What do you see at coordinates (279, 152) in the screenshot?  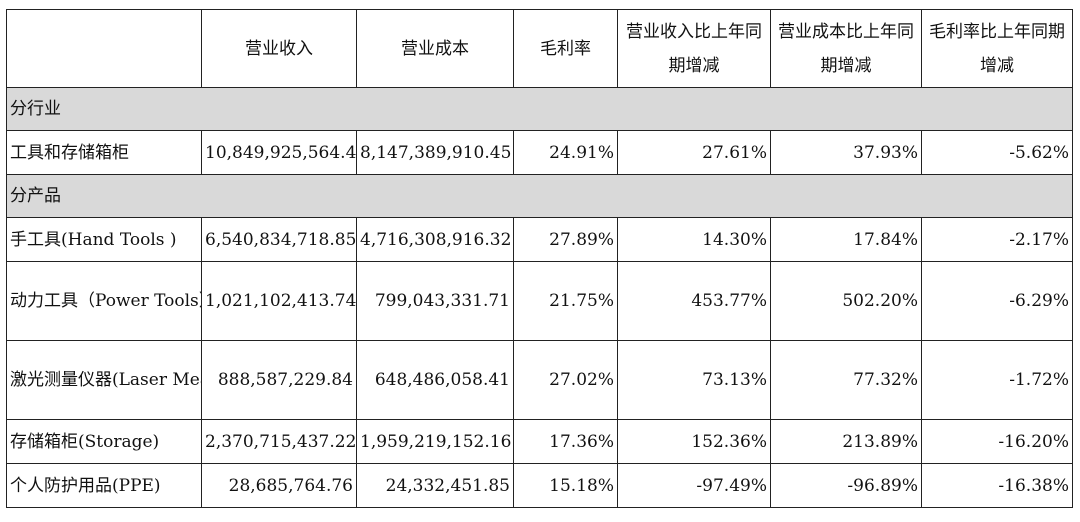 I see `cell-revenue: 10,849,925,564.41` at bounding box center [279, 152].